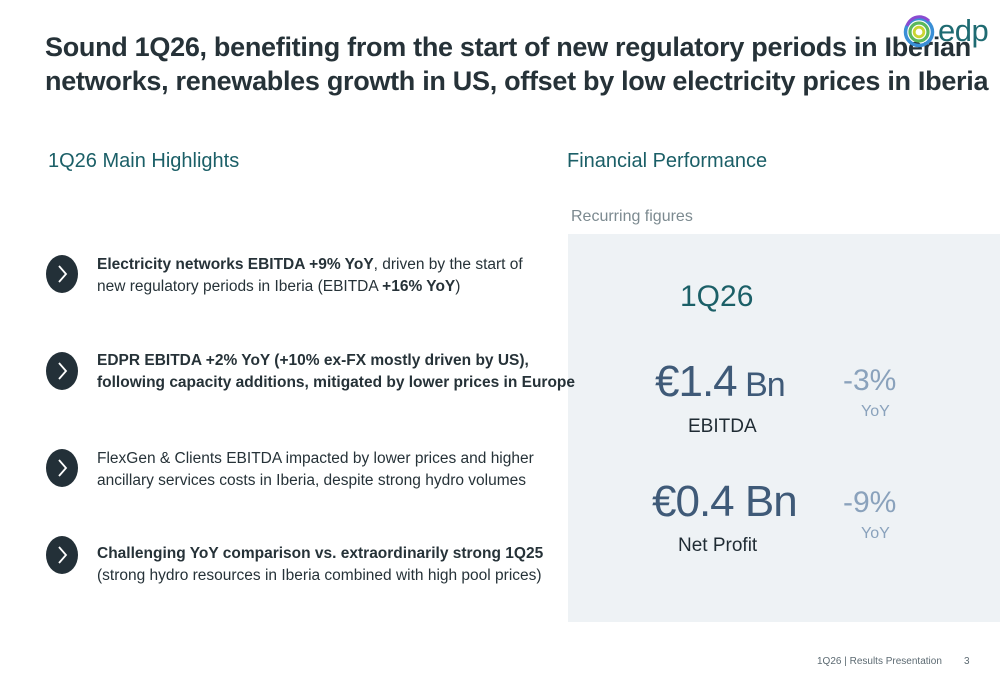 The width and height of the screenshot is (1000, 685). What do you see at coordinates (717, 296) in the screenshot?
I see `period-label: 1Q26` at bounding box center [717, 296].